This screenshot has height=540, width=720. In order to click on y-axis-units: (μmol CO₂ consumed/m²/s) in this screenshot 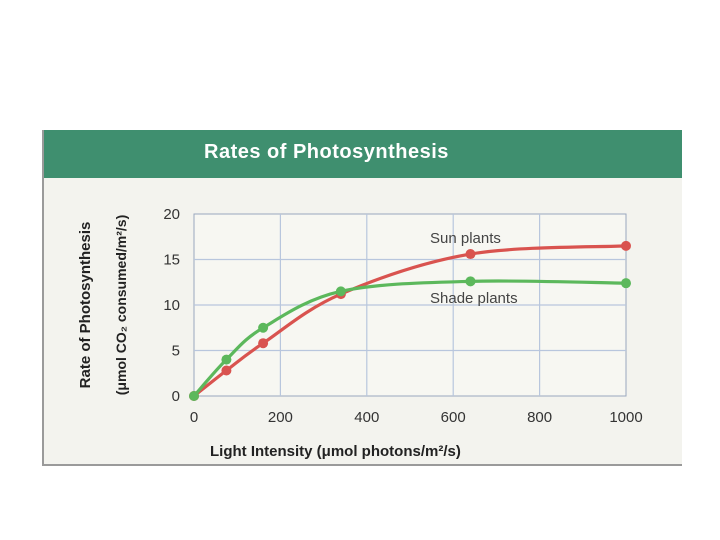, I will do `click(121, 305)`.